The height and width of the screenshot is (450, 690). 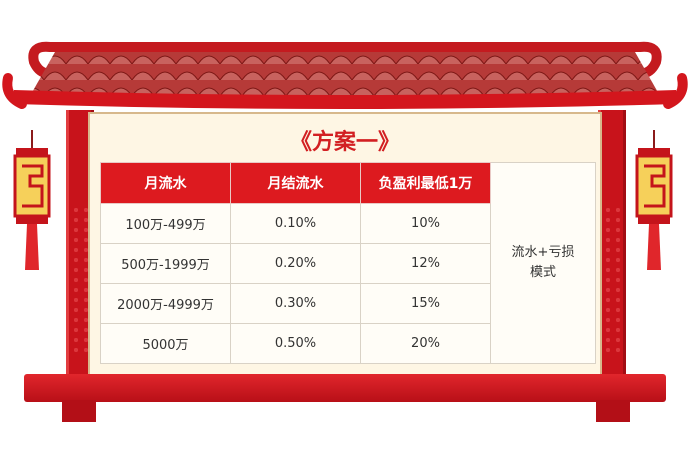 I want to click on header-monthly-flow: 月流水, so click(x=165, y=183).